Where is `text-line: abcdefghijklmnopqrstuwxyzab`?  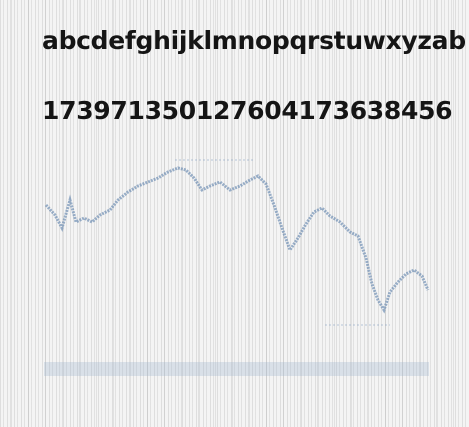
text-line: abcdefghijklmnopqrstuwxyzab is located at coordinates (254, 40).